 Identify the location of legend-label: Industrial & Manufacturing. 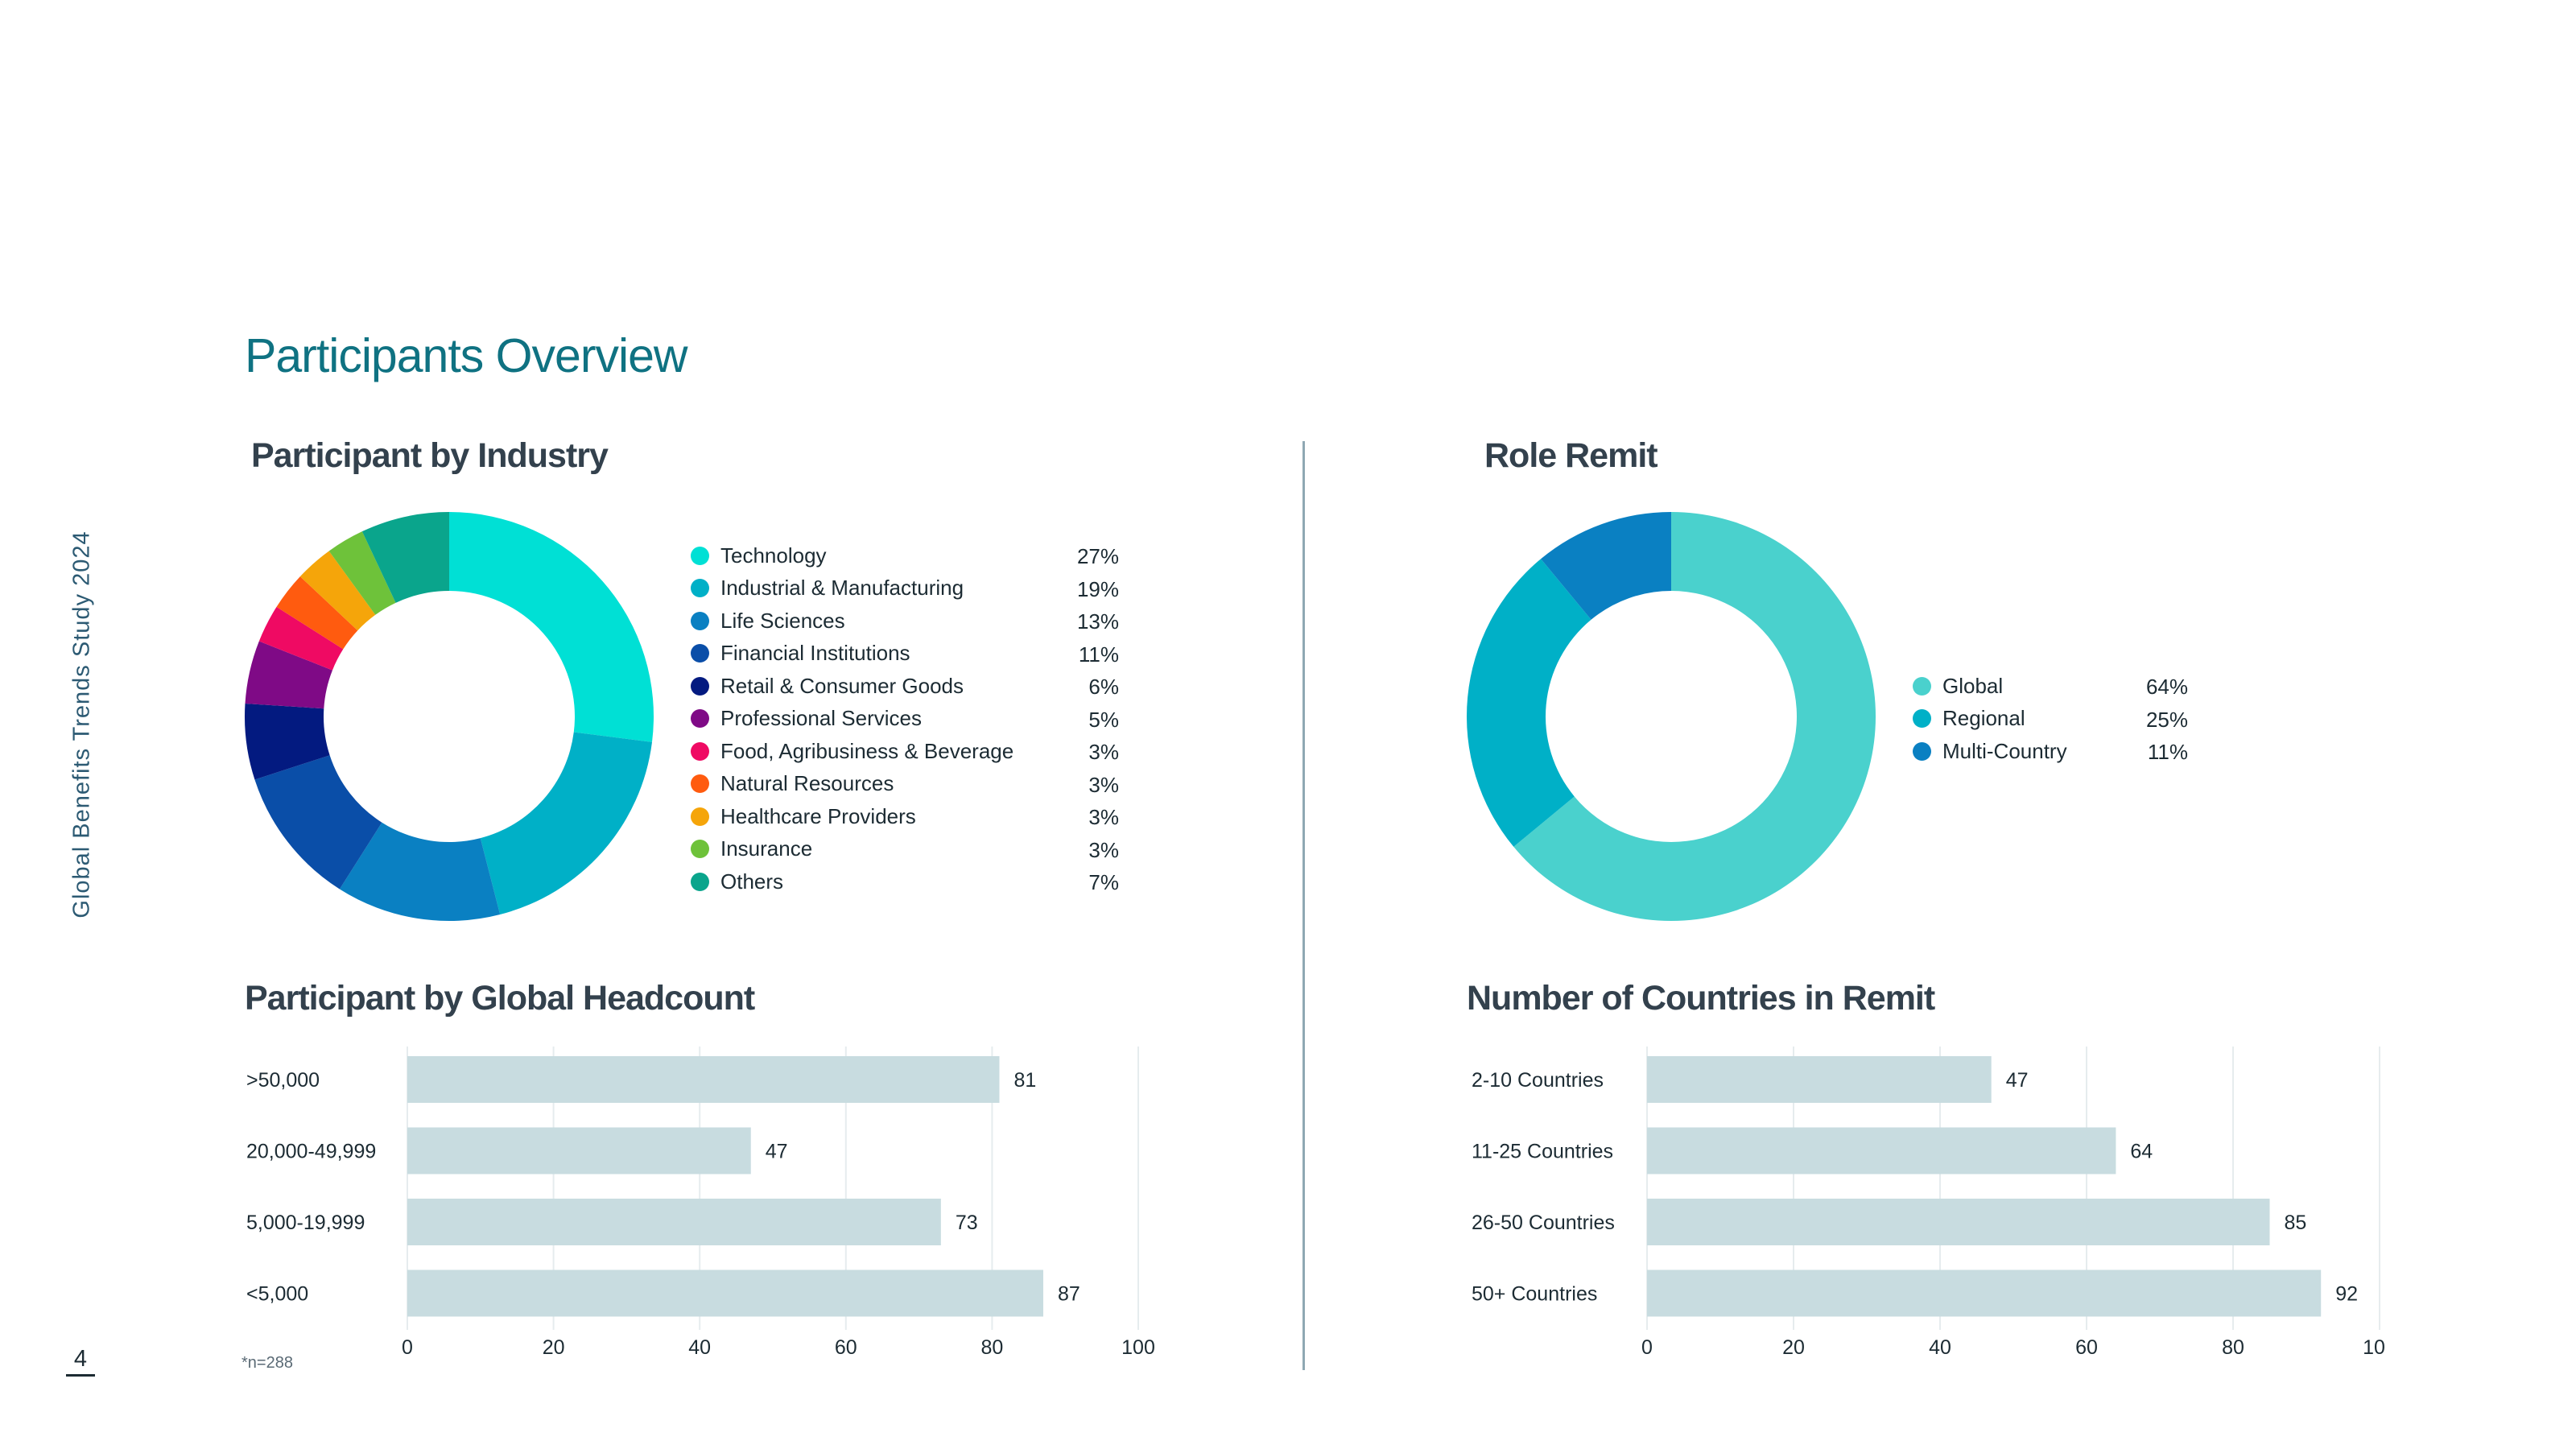
(842, 588).